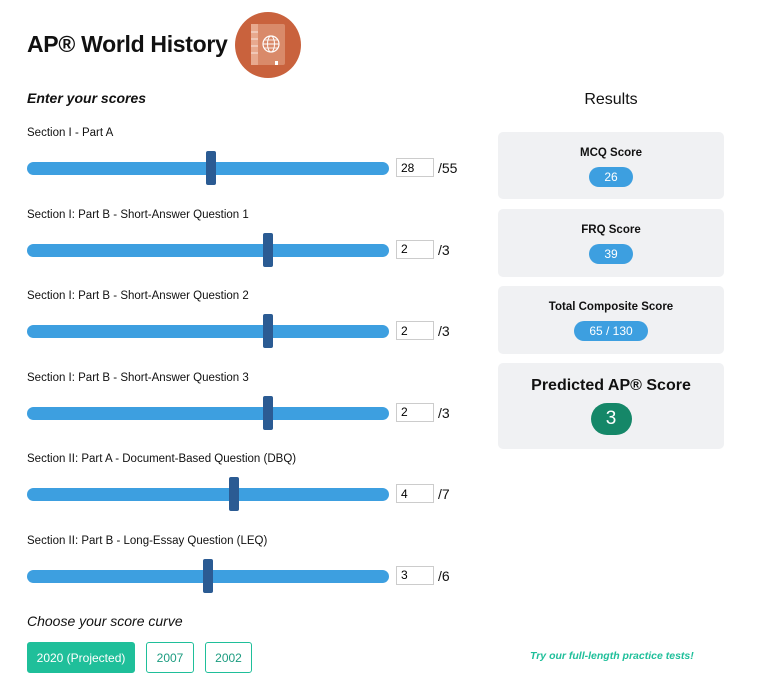 The height and width of the screenshot is (700, 757). What do you see at coordinates (70, 133) in the screenshot?
I see `section-label: Section I - Part A` at bounding box center [70, 133].